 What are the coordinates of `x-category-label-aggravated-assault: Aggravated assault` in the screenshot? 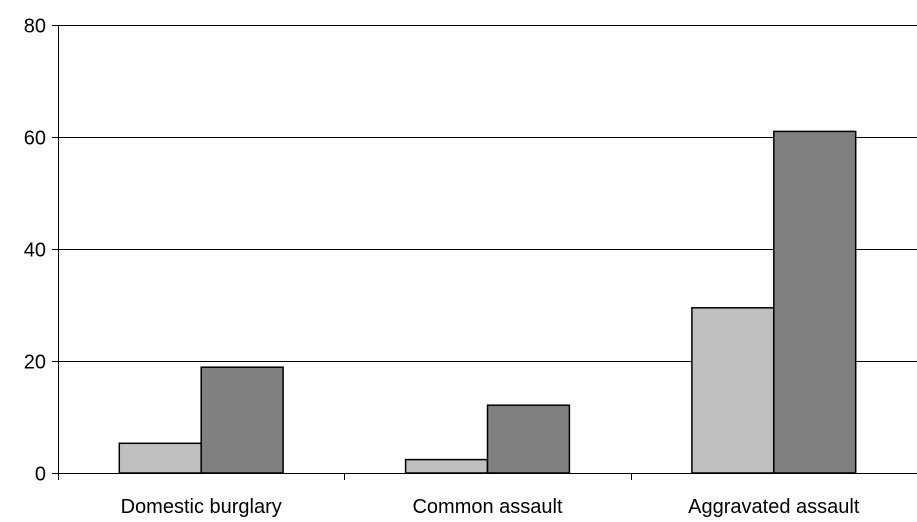 It's located at (774, 507).